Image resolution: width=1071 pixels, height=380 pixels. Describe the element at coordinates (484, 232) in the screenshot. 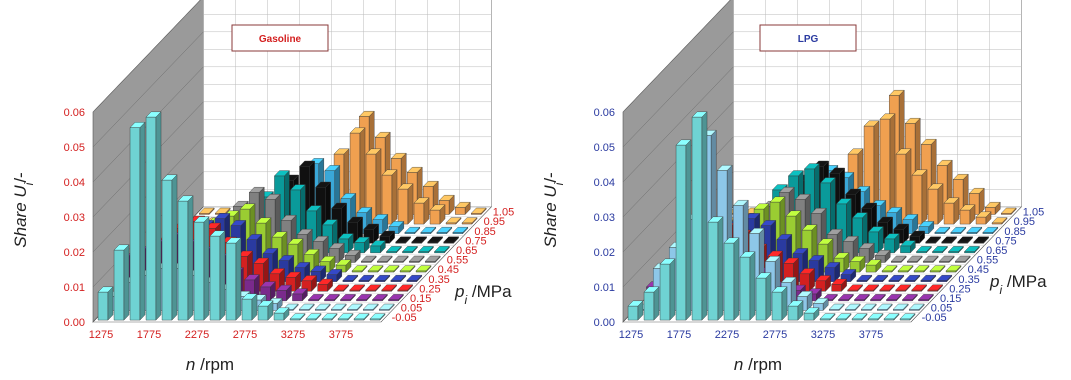

I see `z-tick-label: 0.85` at that location.